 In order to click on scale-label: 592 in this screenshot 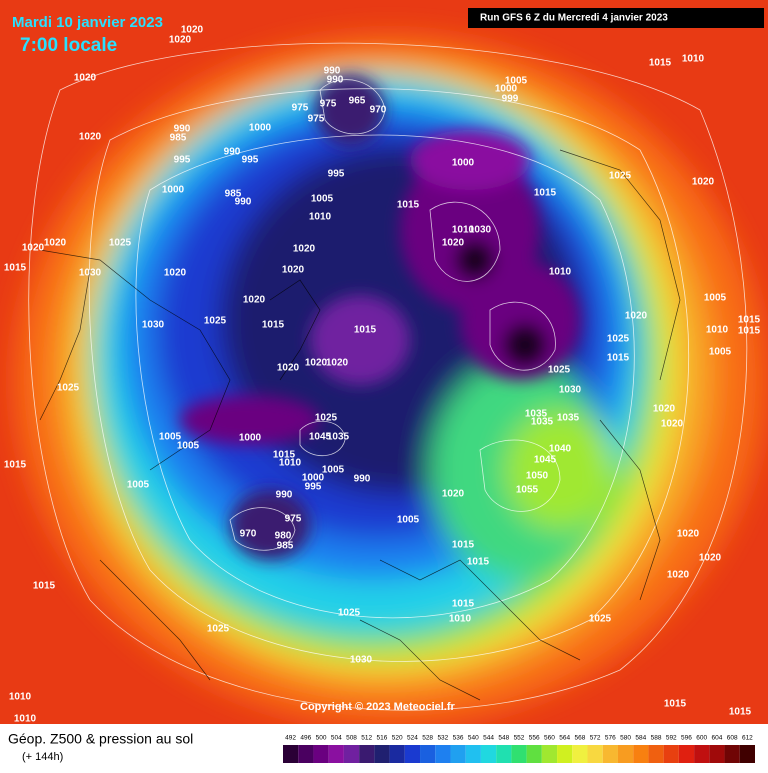, I will do `click(671, 738)`.